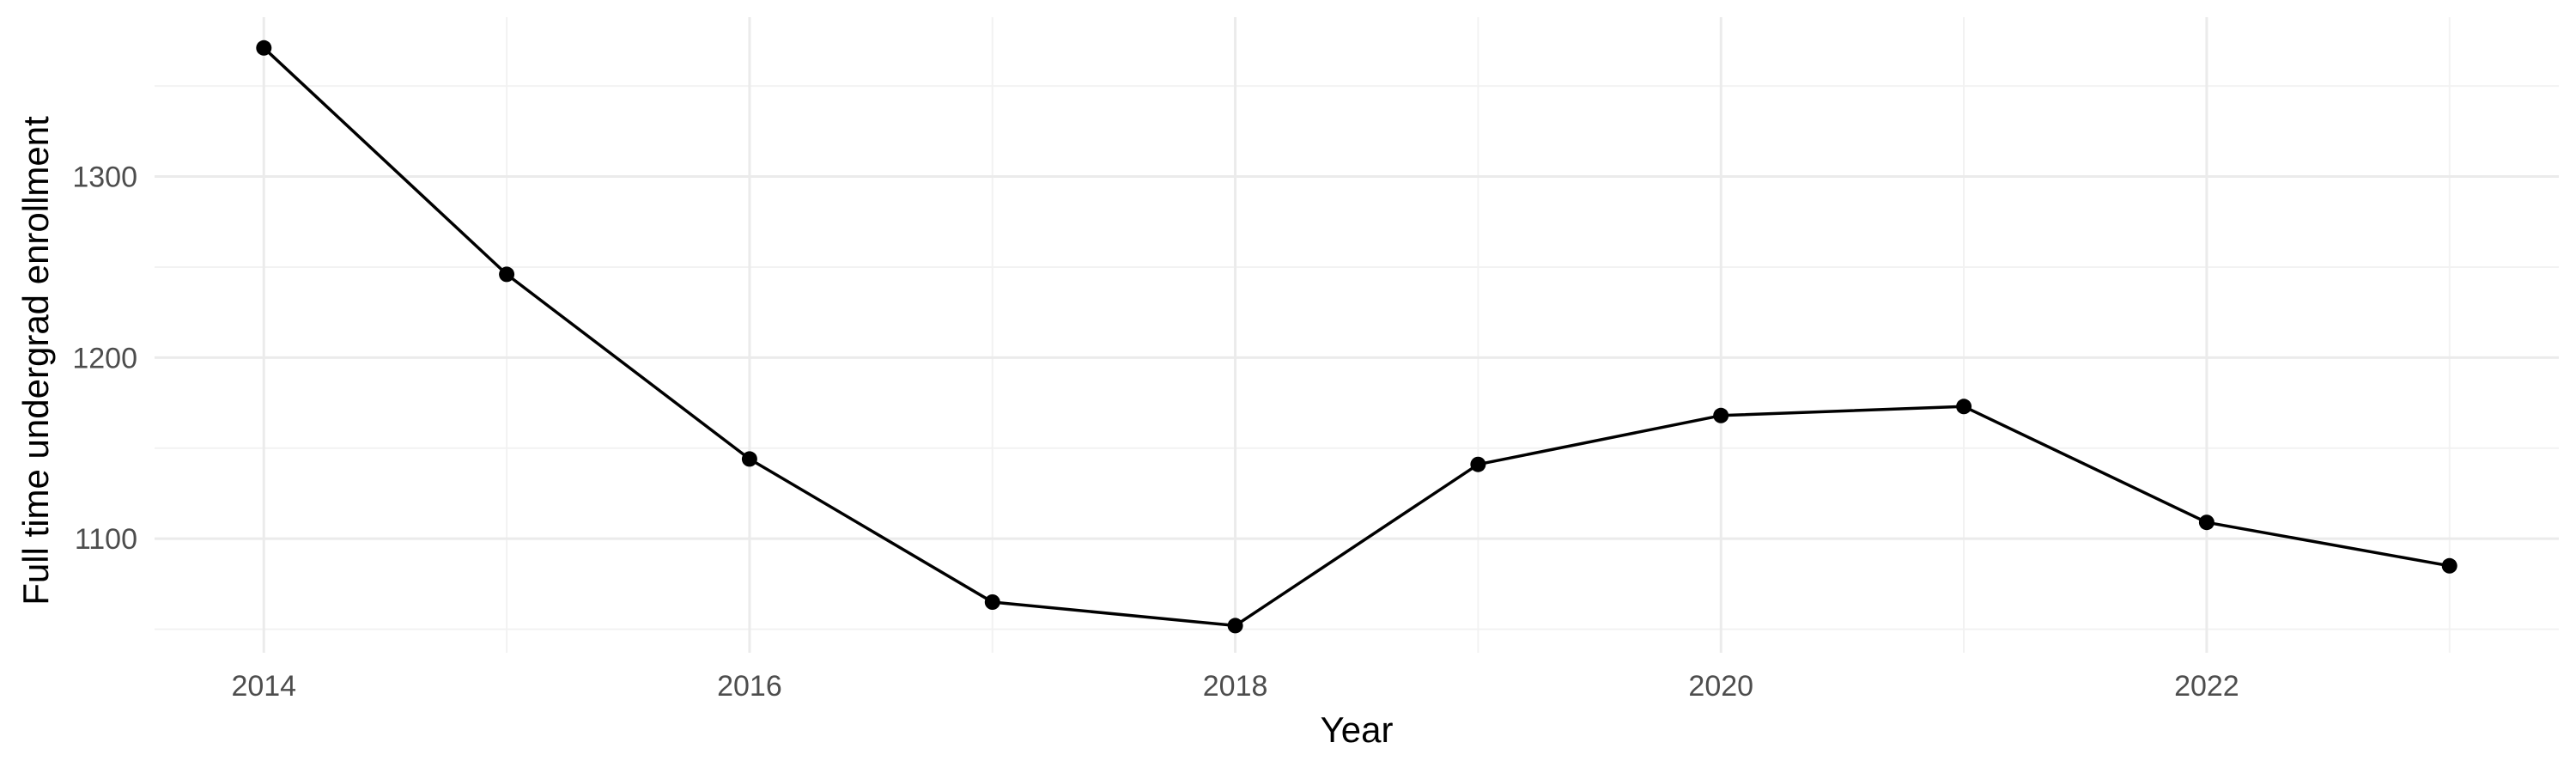 The image size is (2576, 773). I want to click on y-tick-label: 1300, so click(104, 177).